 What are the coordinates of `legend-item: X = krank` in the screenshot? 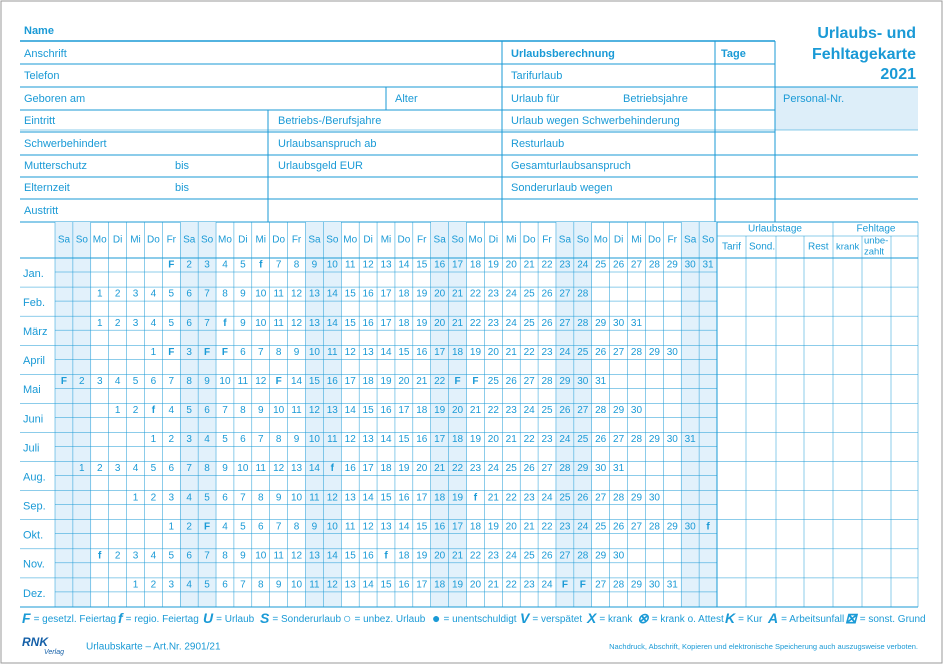 It's located at (609, 618).